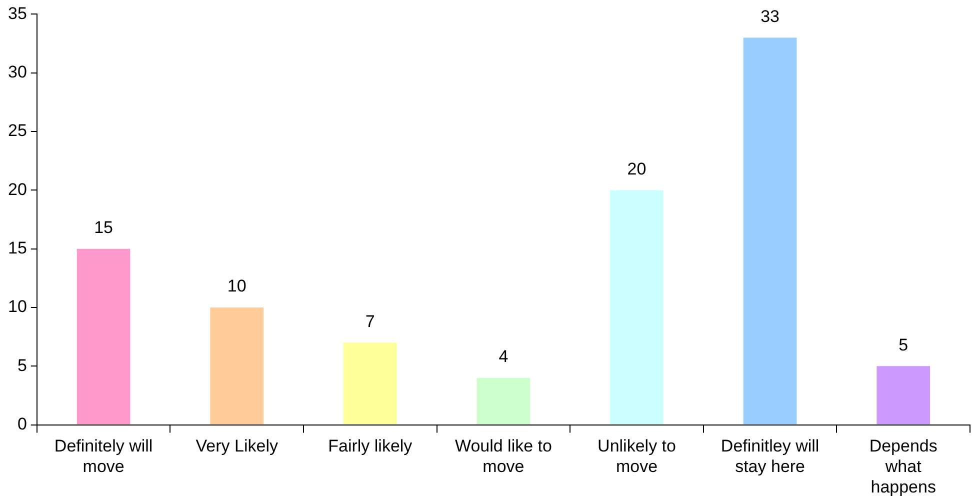 The width and height of the screenshot is (972, 502). What do you see at coordinates (503, 456) in the screenshot?
I see `x-tick-label: Would like to move` at bounding box center [503, 456].